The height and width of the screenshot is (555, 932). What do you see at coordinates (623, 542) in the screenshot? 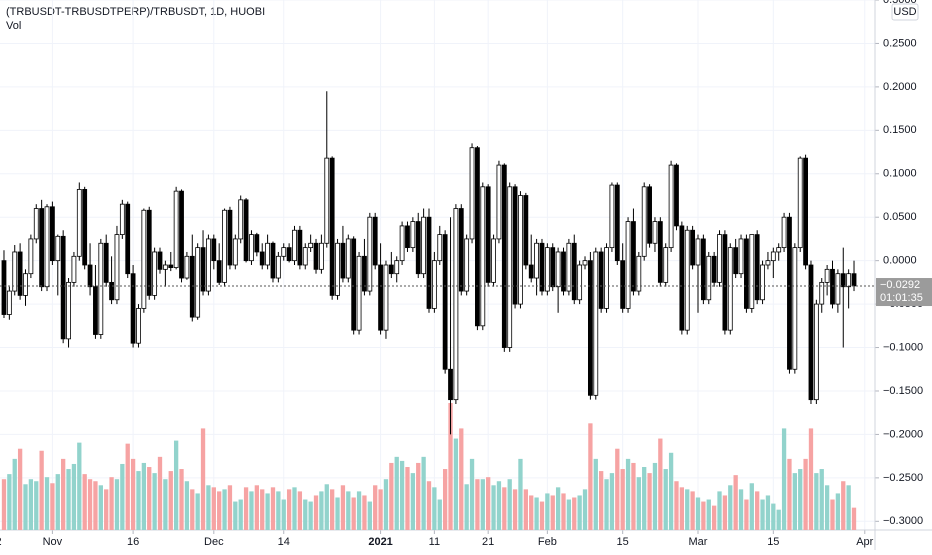
I see `x-tick-label: 15` at bounding box center [623, 542].